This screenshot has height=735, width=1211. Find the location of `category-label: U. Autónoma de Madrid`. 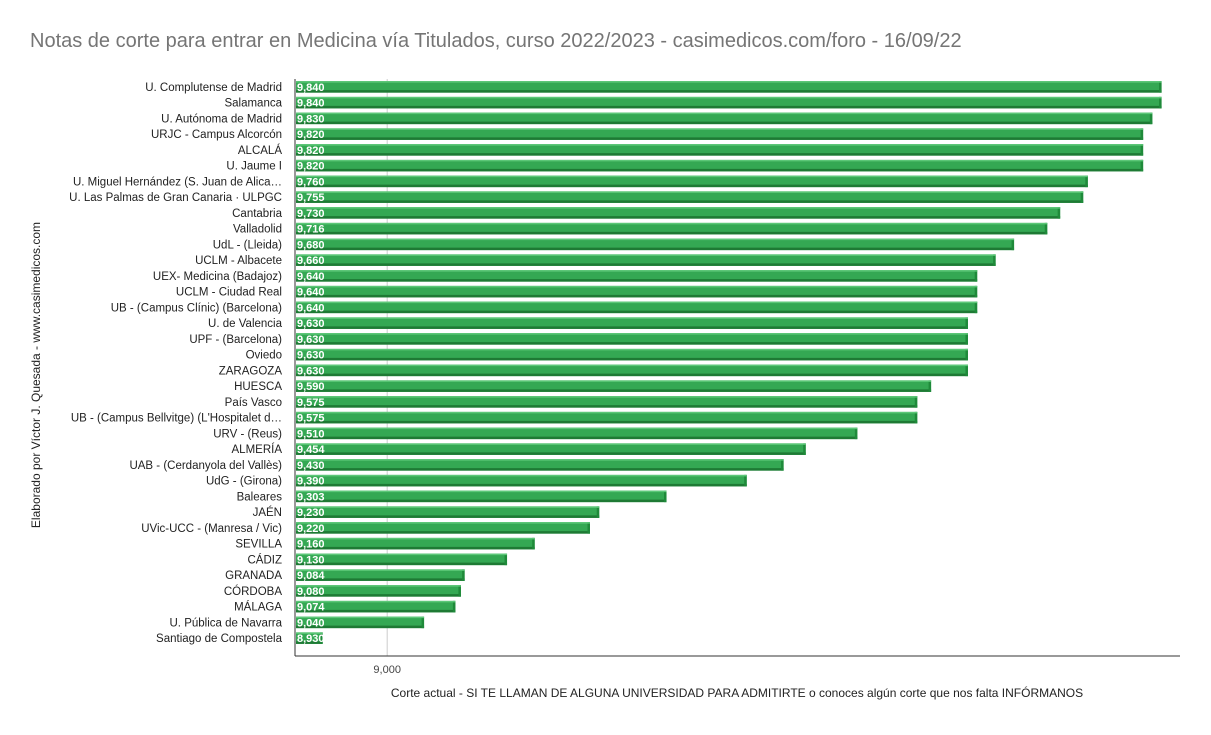

category-label: U. Autónoma de Madrid is located at coordinates (221, 119).